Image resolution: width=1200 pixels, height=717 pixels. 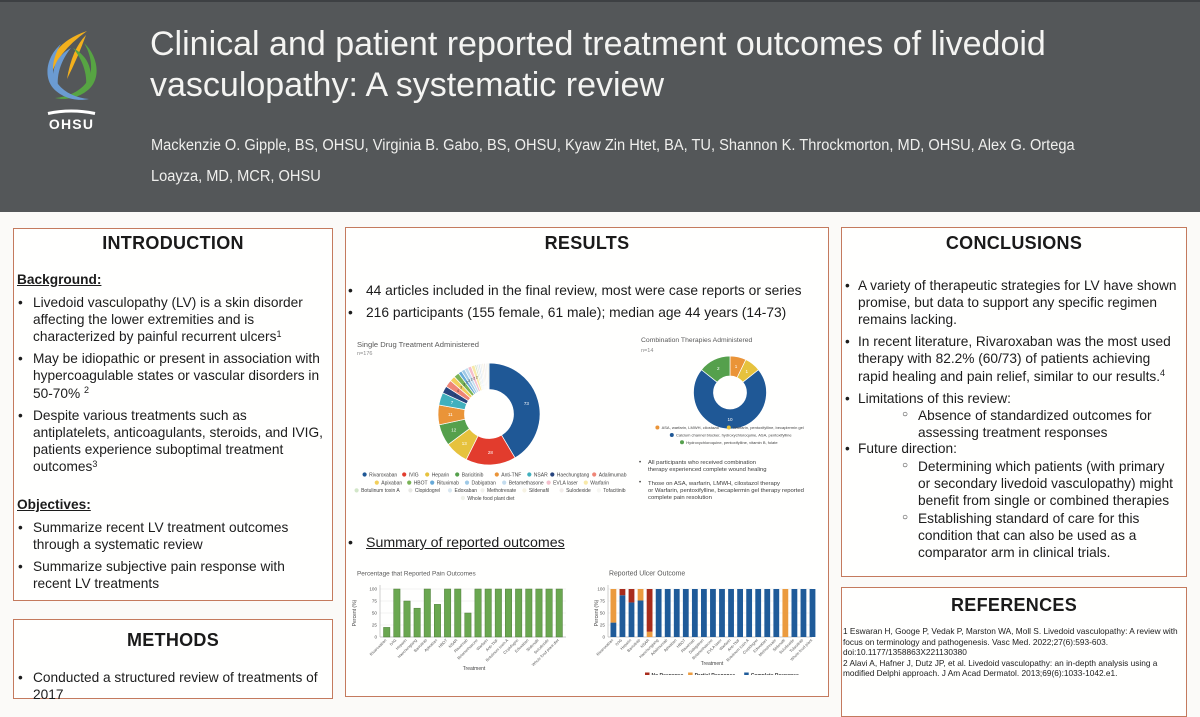 I want to click on svg-text: Whole food plant diet, so click(x=491, y=499).